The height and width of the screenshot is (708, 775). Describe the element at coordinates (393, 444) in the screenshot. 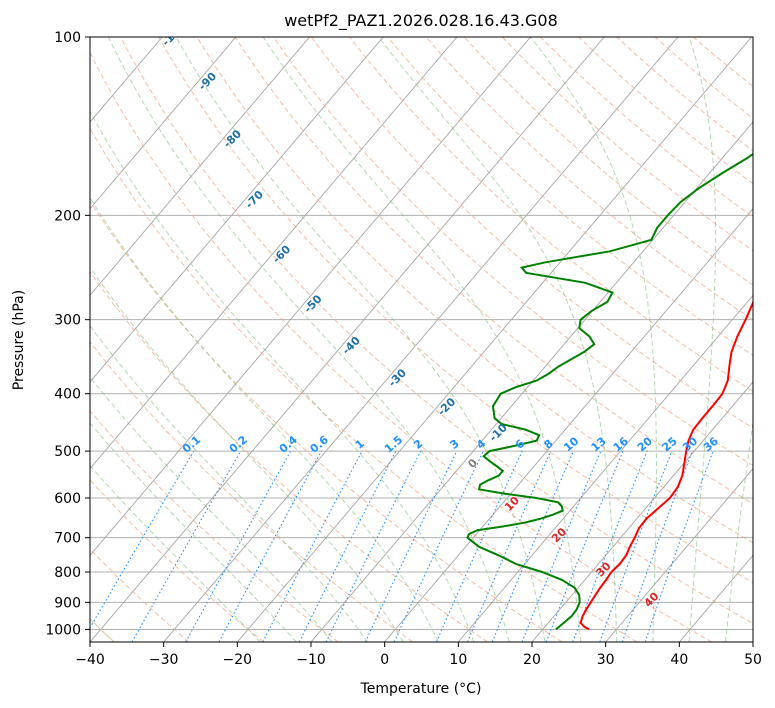

I see `mixing-ratio-label: 1.5` at that location.